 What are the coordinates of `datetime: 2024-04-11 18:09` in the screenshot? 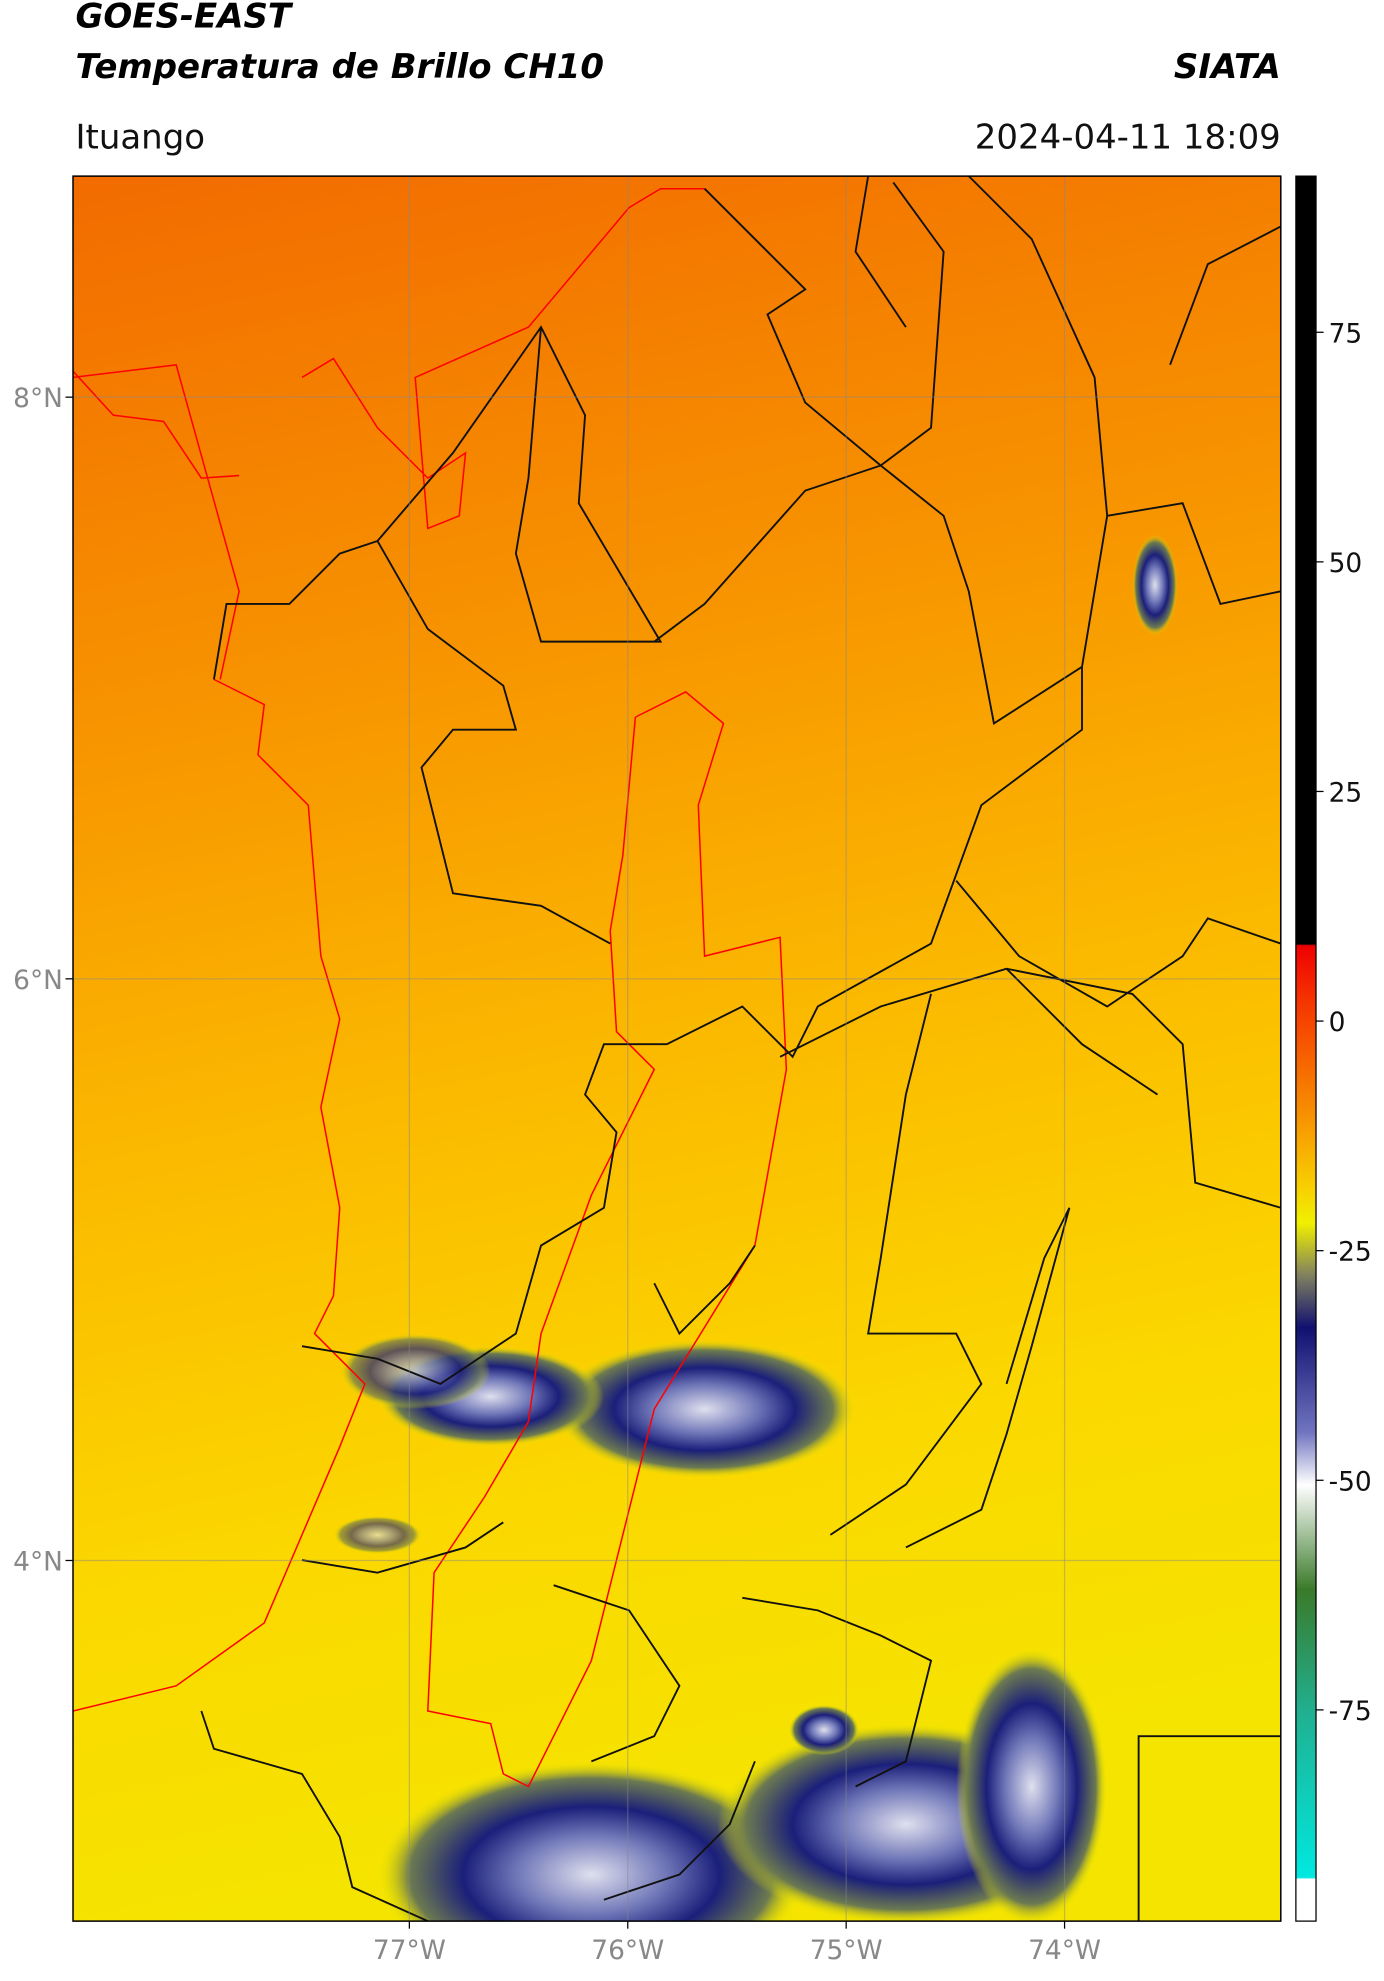 It's located at (1128, 137).